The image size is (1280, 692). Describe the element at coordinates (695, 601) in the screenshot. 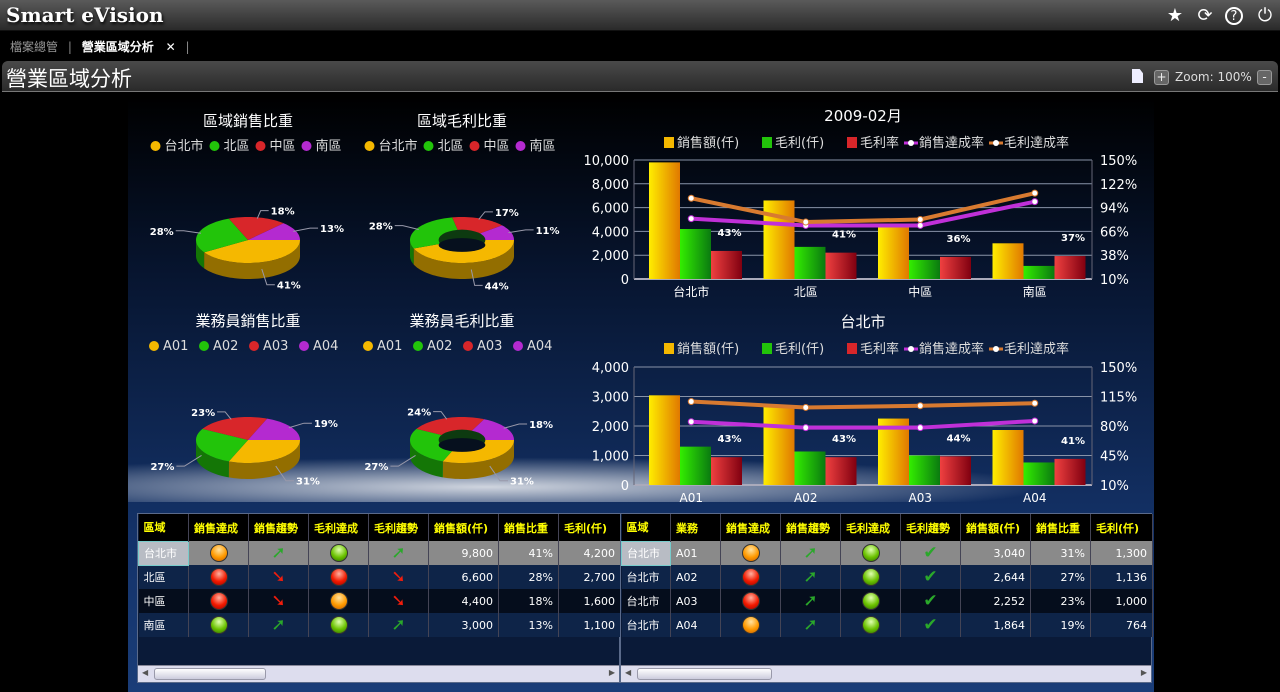

I see `rep-cell: A03` at that location.